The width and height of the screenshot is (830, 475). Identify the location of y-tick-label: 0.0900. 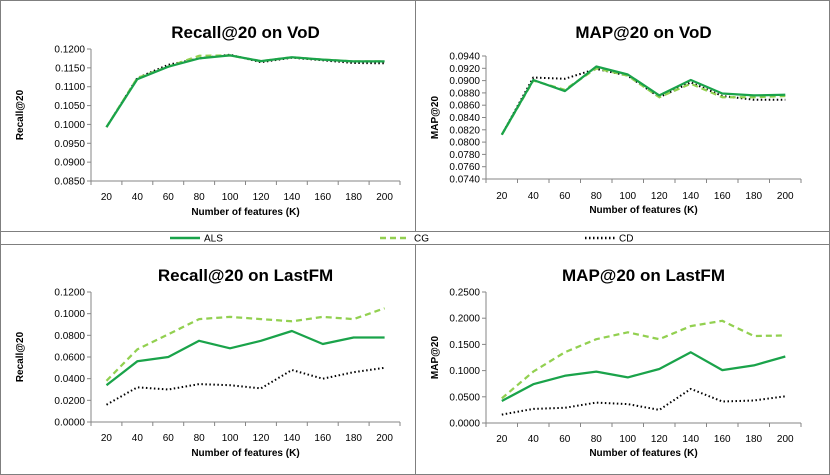
(464, 81).